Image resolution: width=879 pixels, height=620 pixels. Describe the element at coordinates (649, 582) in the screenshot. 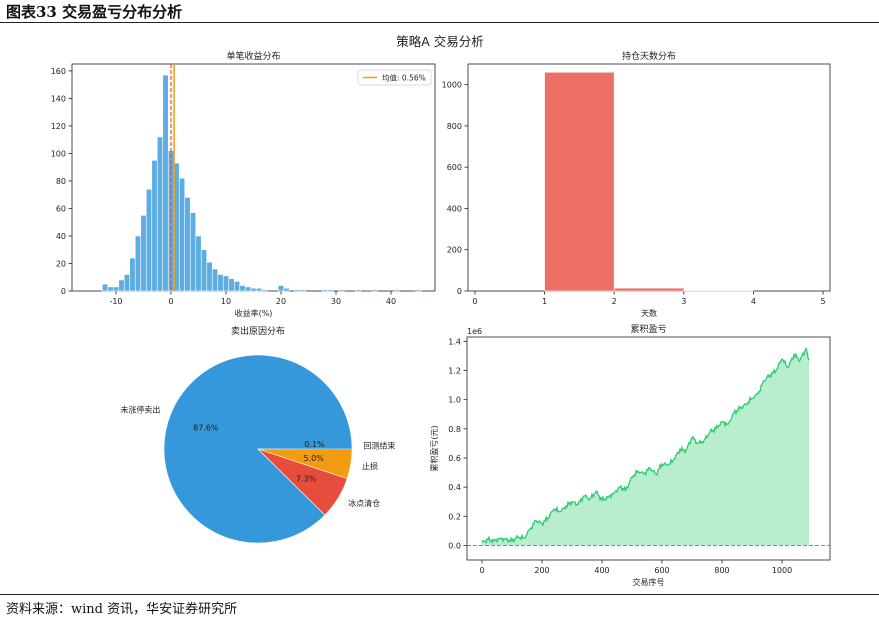

I see `x-axis-label: 交易序号` at that location.